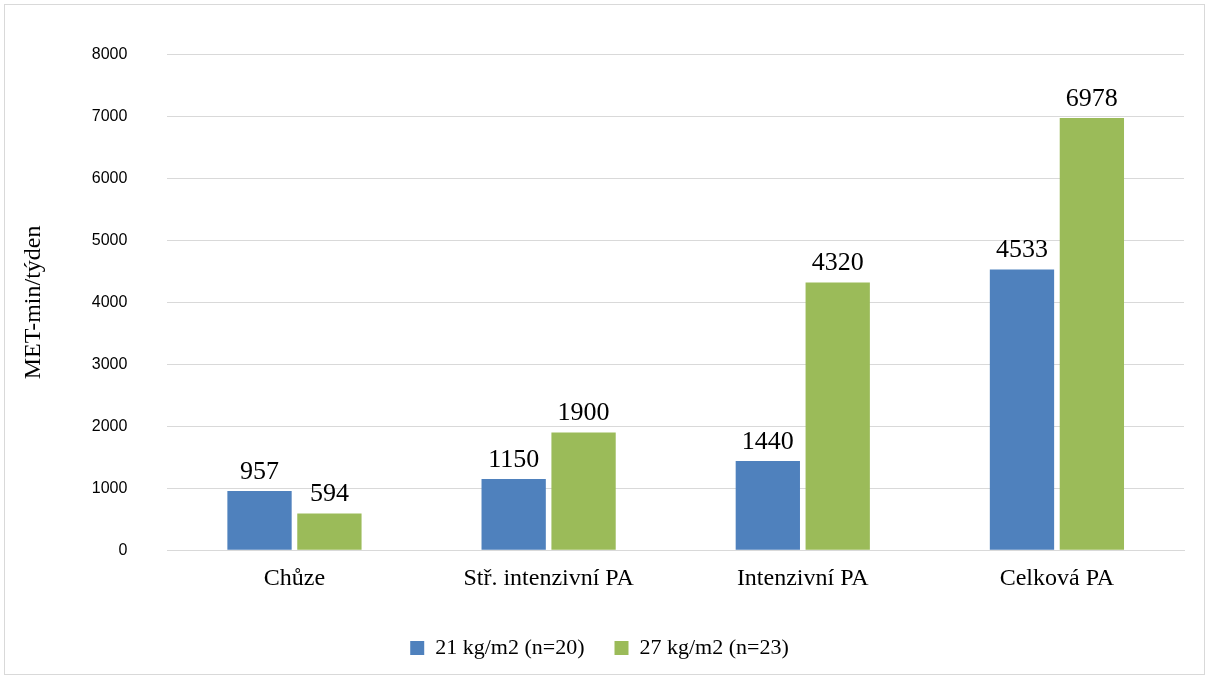 Image resolution: width=1209 pixels, height=679 pixels. Describe the element at coordinates (329, 493) in the screenshot. I see `data-label: 594` at that location.